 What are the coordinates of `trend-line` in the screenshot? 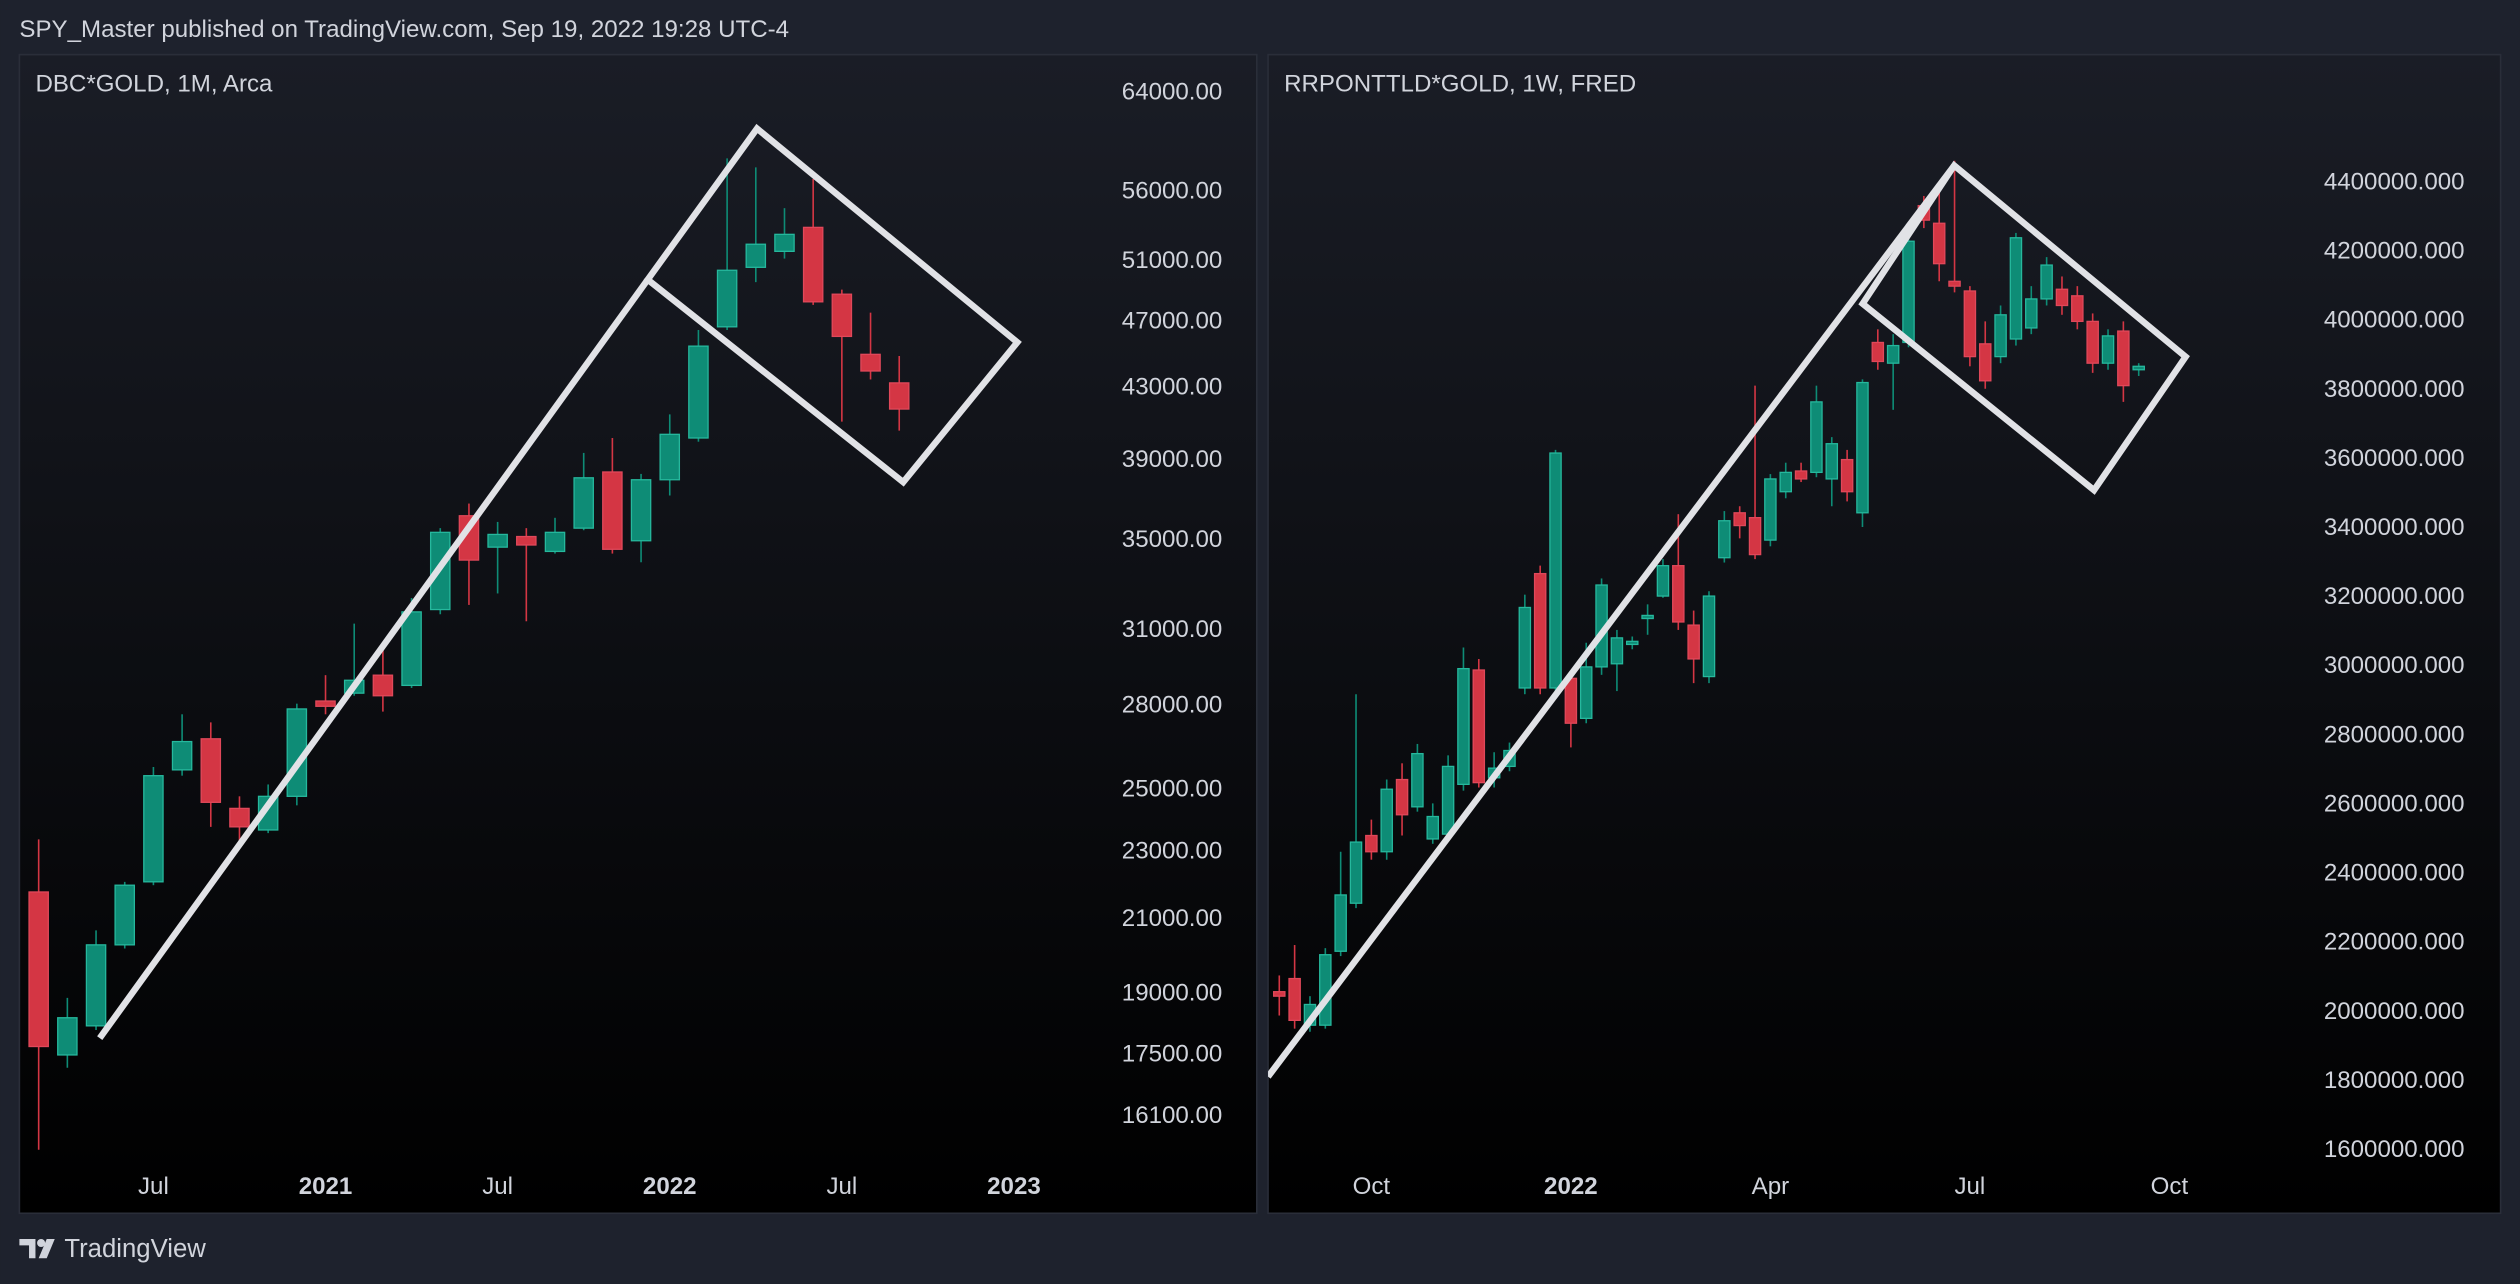 It's located at (374, 659).